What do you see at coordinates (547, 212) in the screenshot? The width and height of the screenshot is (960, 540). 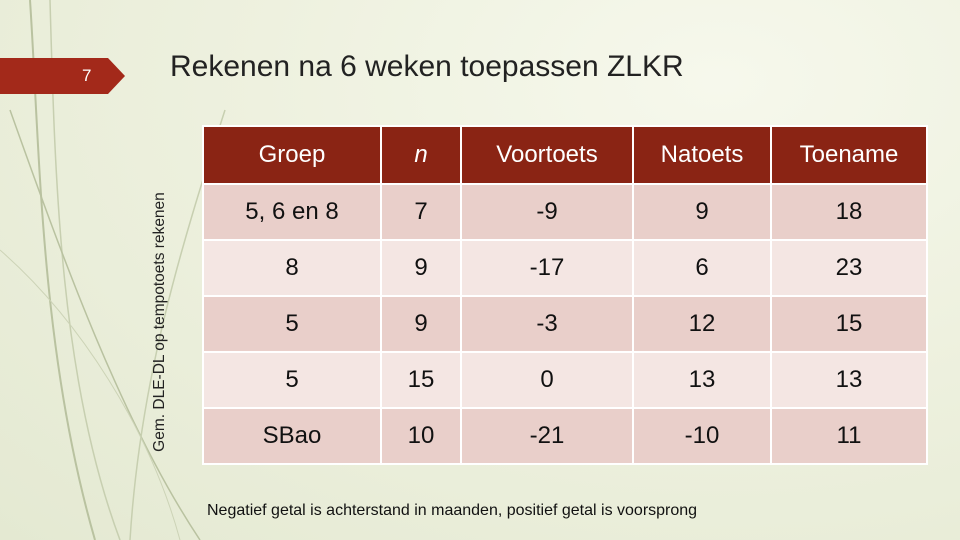 I see `table-cell: -9` at bounding box center [547, 212].